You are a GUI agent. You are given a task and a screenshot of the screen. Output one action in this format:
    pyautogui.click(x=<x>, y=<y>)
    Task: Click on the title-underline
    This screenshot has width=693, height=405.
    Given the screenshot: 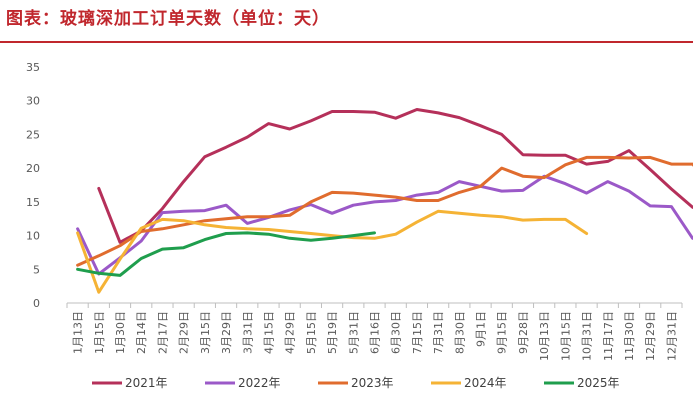 What is the action you would take?
    pyautogui.click(x=346, y=42)
    